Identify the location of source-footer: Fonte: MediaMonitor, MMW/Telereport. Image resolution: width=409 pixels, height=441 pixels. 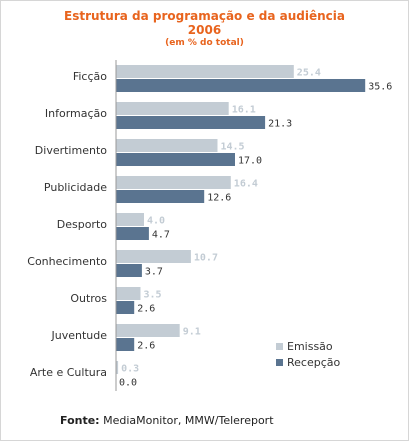
(167, 420).